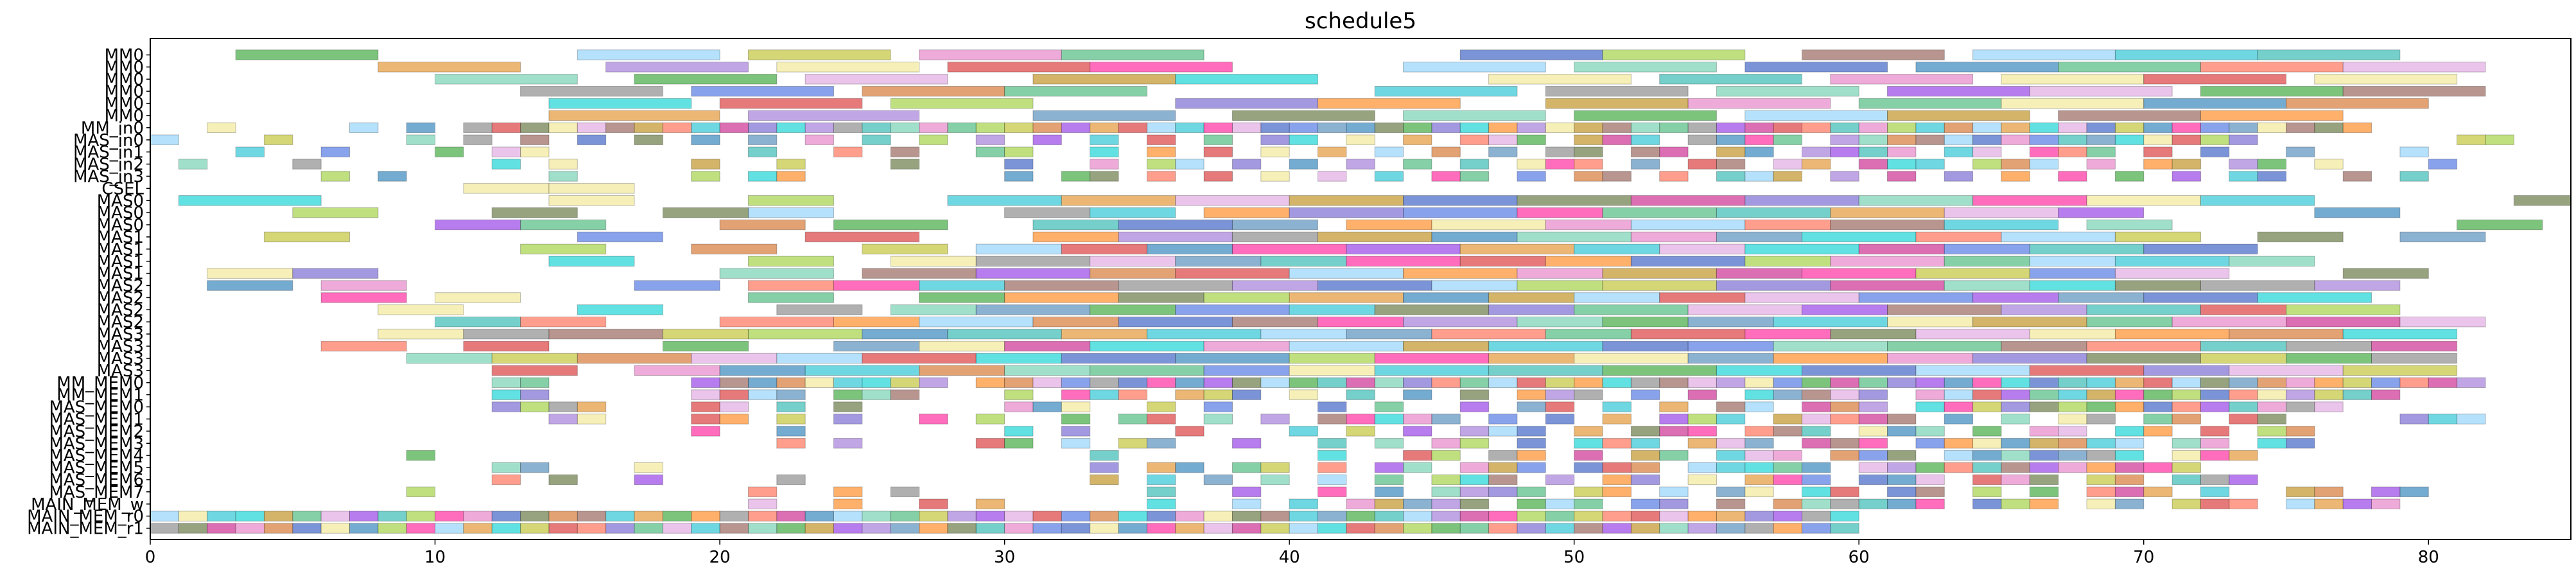  Describe the element at coordinates (120, 249) in the screenshot. I see `row-label: MAS1` at that location.